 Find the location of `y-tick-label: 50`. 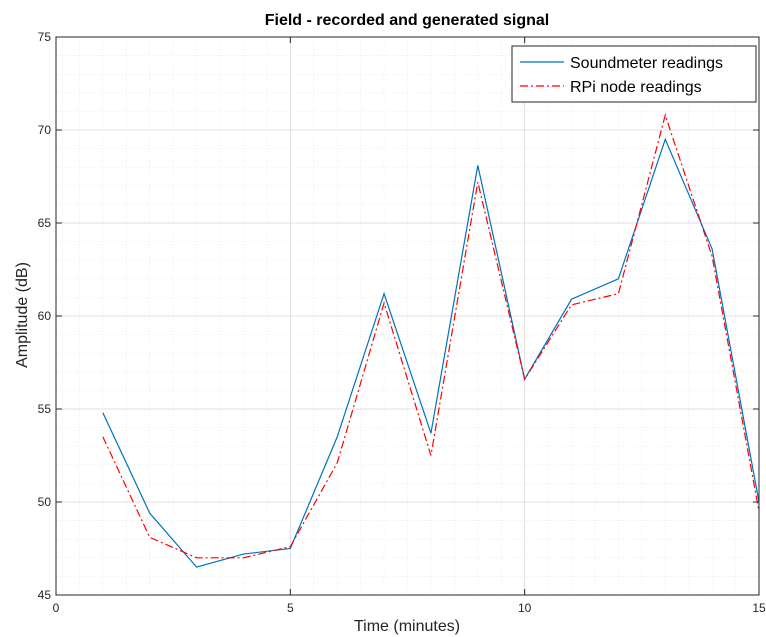

y-tick-label: 50 is located at coordinates (45, 502).